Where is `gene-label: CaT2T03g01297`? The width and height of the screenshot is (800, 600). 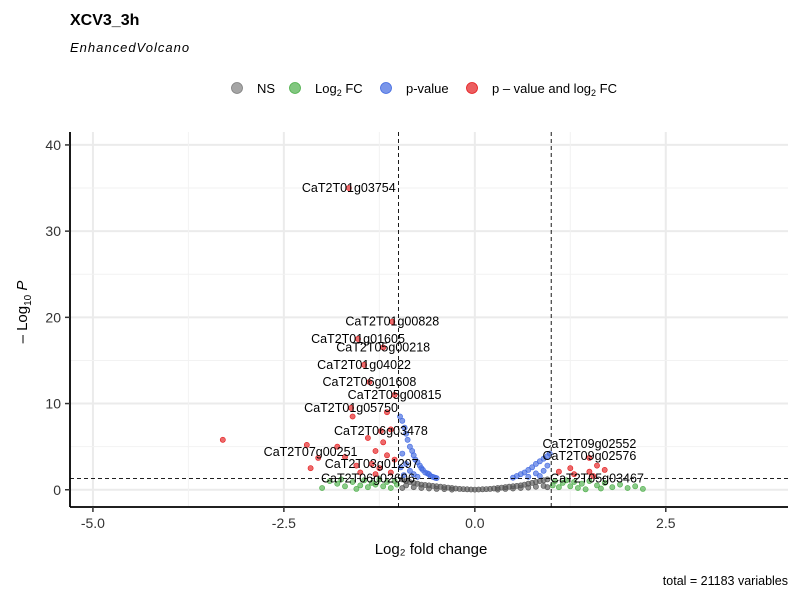 gene-label: CaT2T03g01297 is located at coordinates (372, 464).